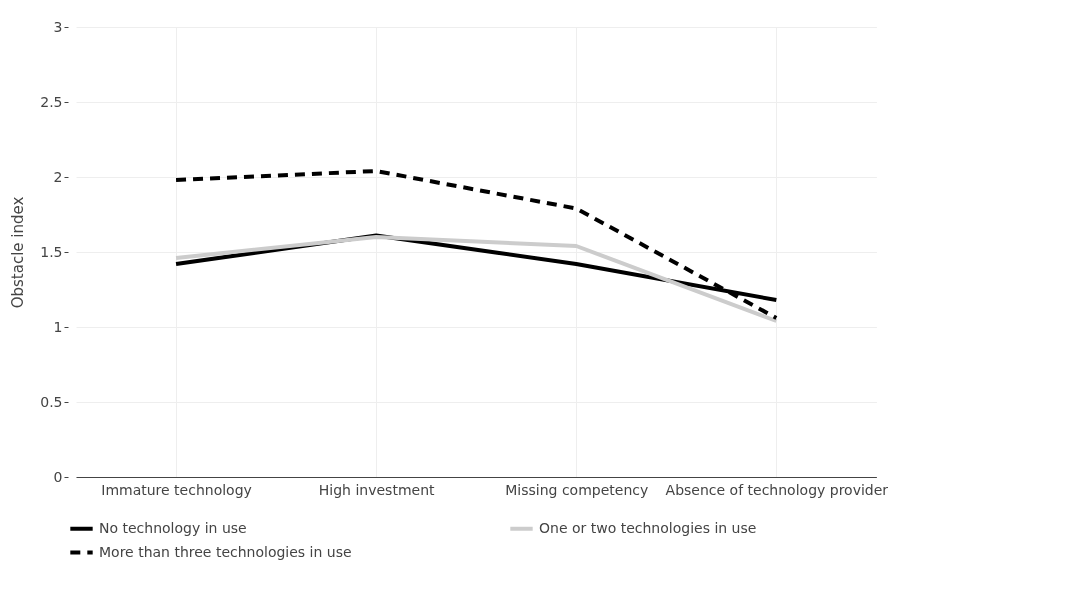 The height and width of the screenshot is (607, 1065). Describe the element at coordinates (577, 489) in the screenshot. I see `x-tick-label: Missing competency` at that location.